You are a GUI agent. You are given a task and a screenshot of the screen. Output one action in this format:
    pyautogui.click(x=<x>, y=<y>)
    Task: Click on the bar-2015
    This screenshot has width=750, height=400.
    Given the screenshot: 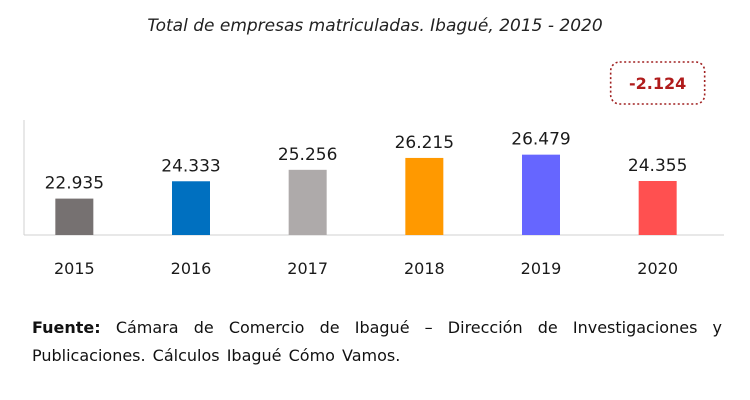 What is the action you would take?
    pyautogui.click(x=74, y=216)
    